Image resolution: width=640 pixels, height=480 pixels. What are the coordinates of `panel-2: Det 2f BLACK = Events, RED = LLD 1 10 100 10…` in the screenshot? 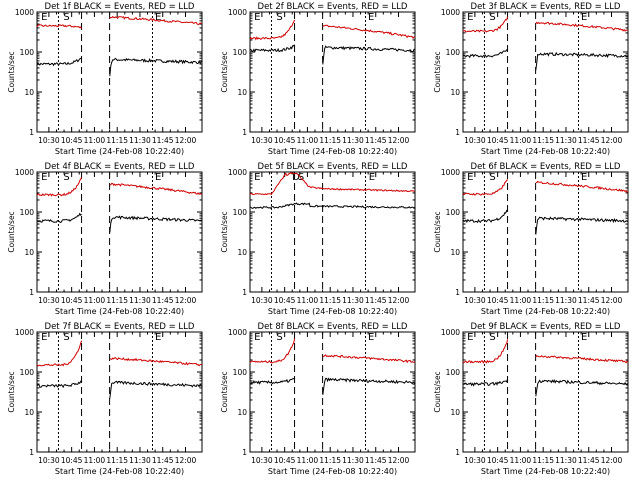 It's located at (318, 79).